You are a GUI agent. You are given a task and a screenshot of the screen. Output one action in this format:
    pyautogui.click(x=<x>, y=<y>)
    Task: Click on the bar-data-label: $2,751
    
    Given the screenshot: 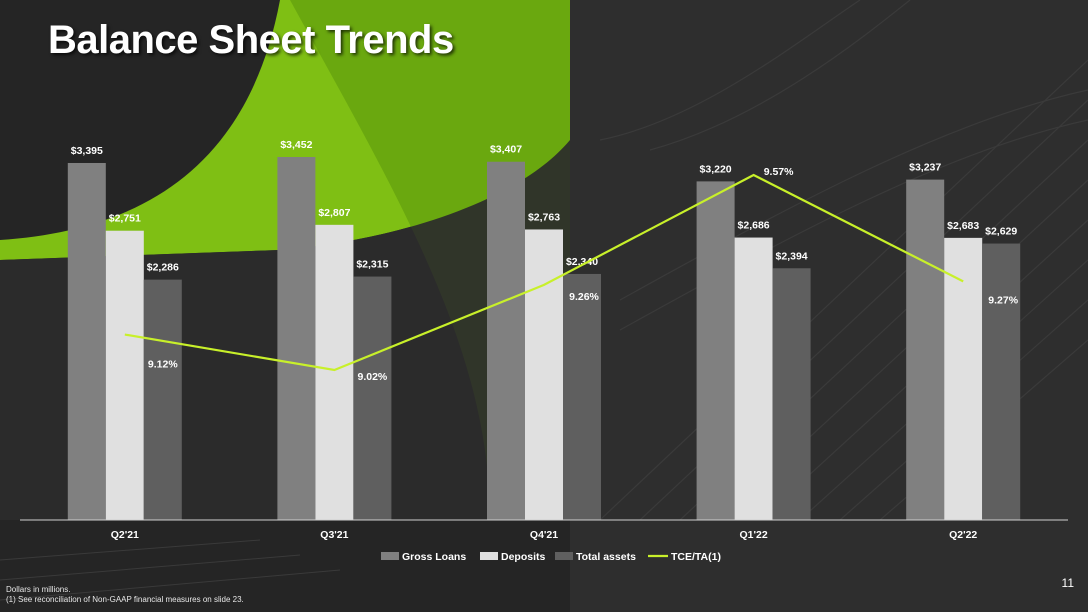 What is the action you would take?
    pyautogui.click(x=125, y=219)
    